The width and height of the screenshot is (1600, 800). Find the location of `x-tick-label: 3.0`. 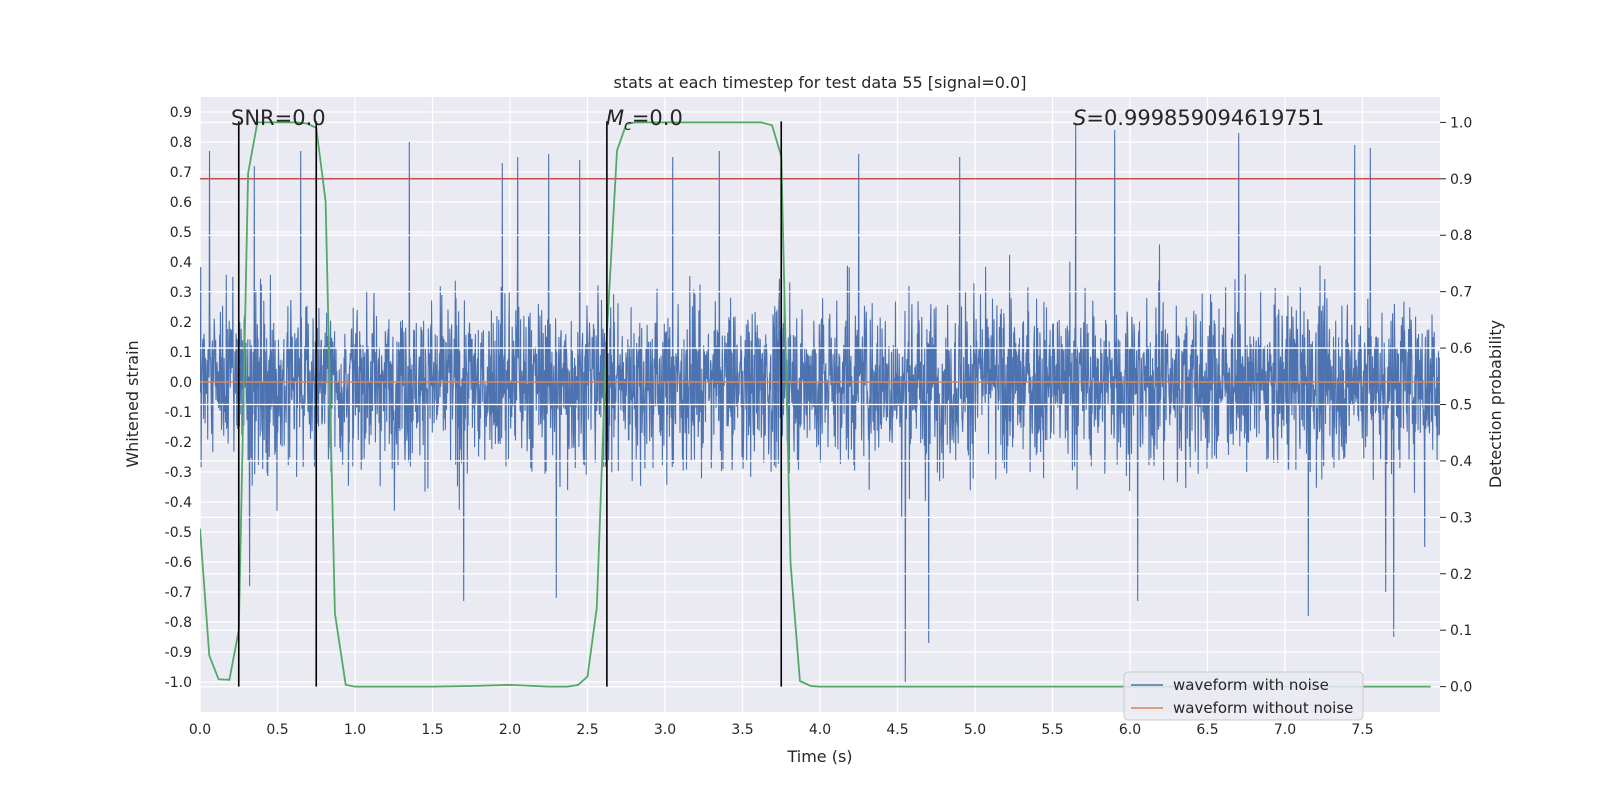

x-tick-label: 3.0 is located at coordinates (665, 730).